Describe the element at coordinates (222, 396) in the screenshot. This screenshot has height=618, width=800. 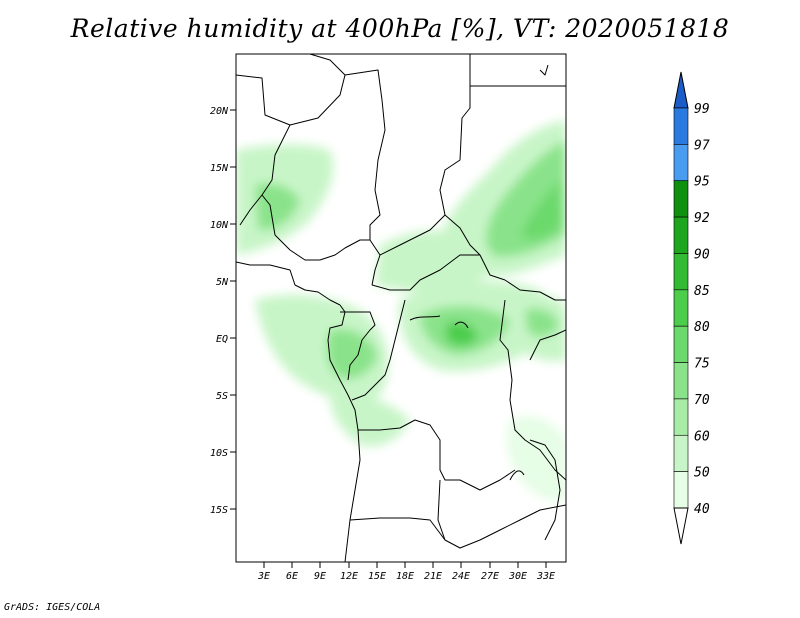
I see `lat-tick-label: 5S` at that location.